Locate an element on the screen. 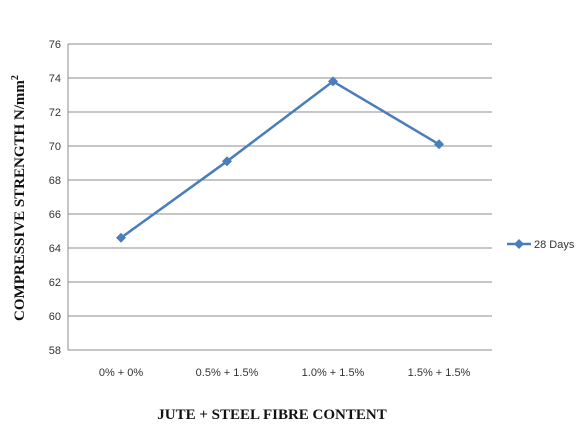 The width and height of the screenshot is (587, 432). y-tick-label-9: 76 is located at coordinates (55, 45).